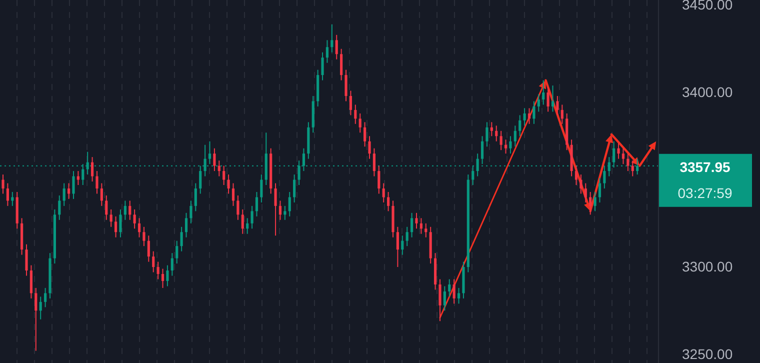 The height and width of the screenshot is (363, 760). I want to click on y-tick-label: 3400.00, so click(707, 92).